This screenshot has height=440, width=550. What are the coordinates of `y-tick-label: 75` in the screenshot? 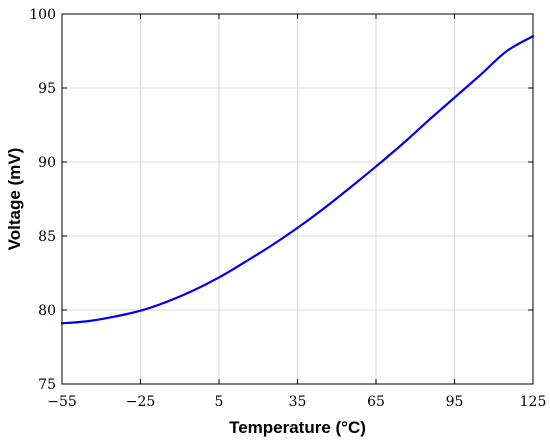 It's located at (47, 385).